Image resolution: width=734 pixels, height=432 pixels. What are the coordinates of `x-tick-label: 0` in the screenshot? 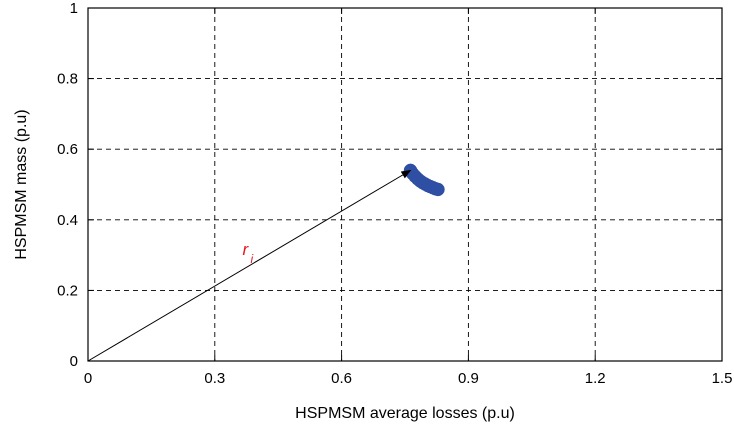 It's located at (88, 378).